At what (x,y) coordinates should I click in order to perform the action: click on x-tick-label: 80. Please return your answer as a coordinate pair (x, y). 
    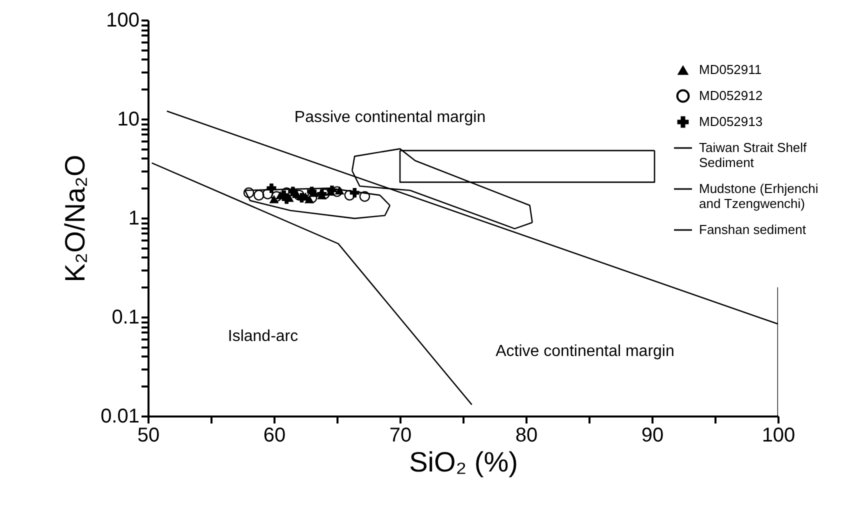
    Looking at the image, I should click on (526, 435).